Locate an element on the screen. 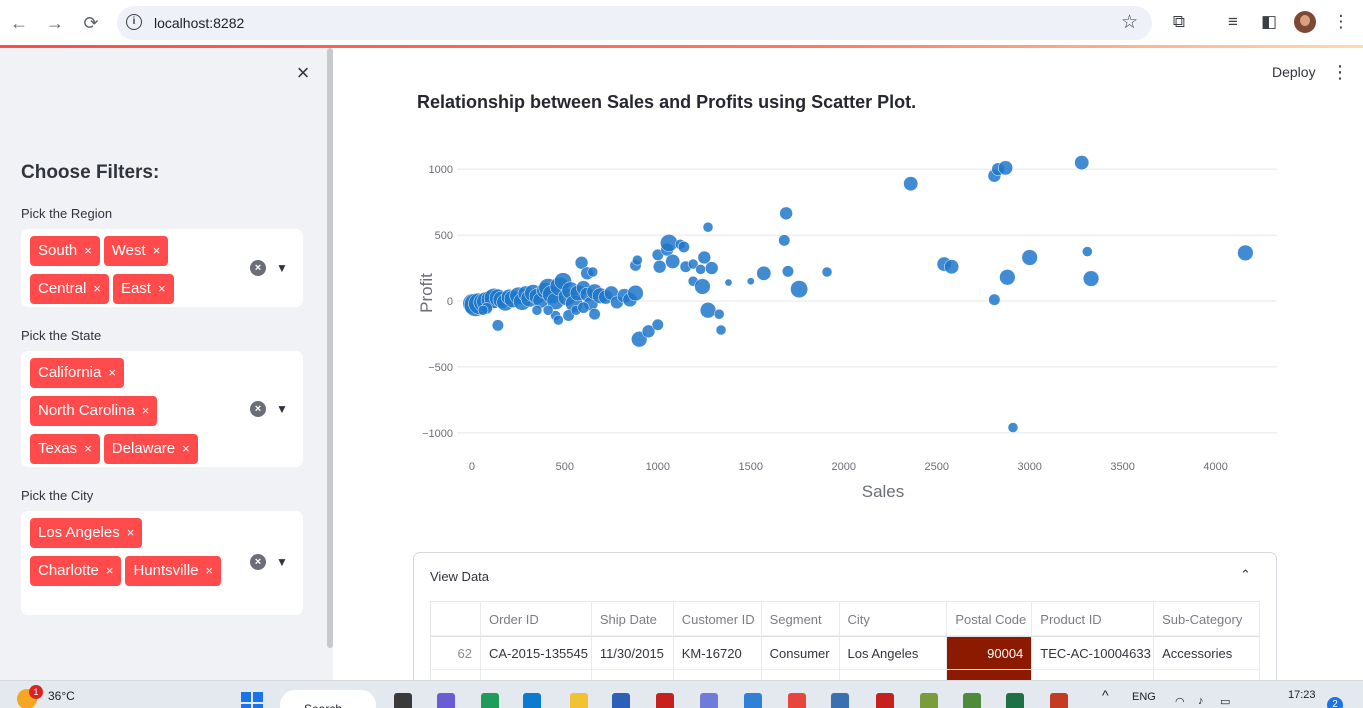  tag-texas: Texas × is located at coordinates (65, 449).